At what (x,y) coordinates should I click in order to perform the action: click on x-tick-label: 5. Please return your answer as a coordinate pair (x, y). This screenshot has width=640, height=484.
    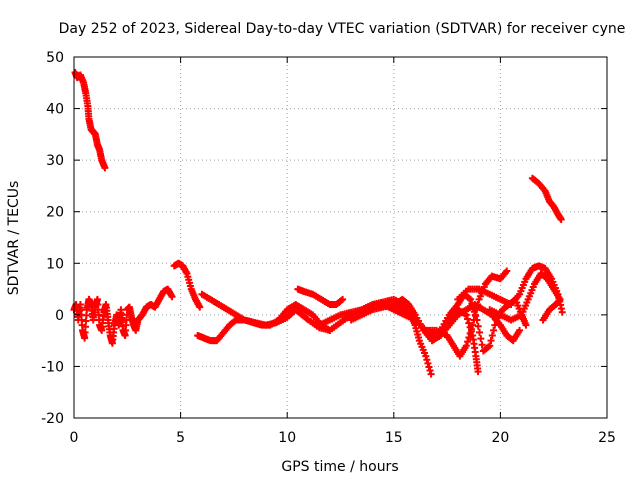
    Looking at the image, I should click on (180, 438).